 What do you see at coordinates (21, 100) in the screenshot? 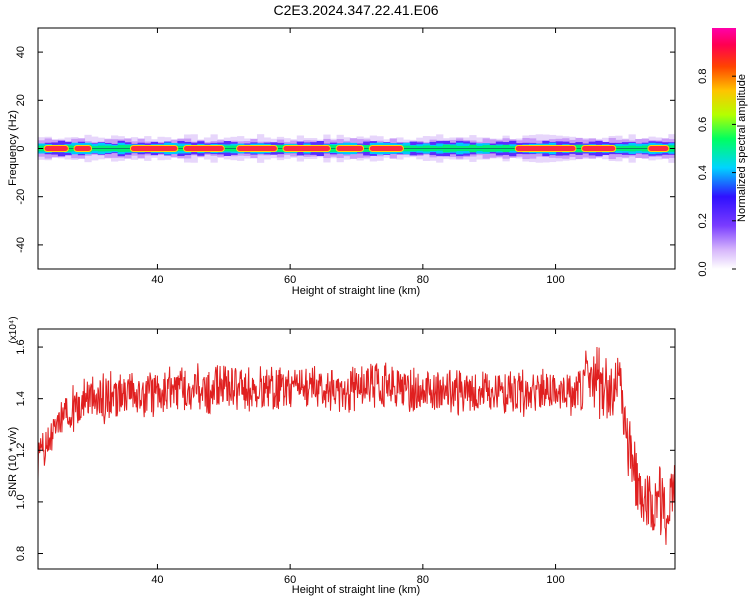
I see `y-tick-label: 20` at bounding box center [21, 100].